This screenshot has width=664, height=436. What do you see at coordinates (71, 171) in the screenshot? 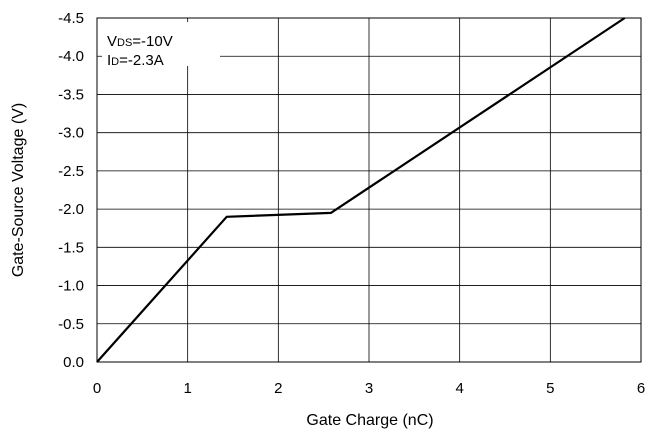
I see `y-tick-label: -2.5` at bounding box center [71, 171].